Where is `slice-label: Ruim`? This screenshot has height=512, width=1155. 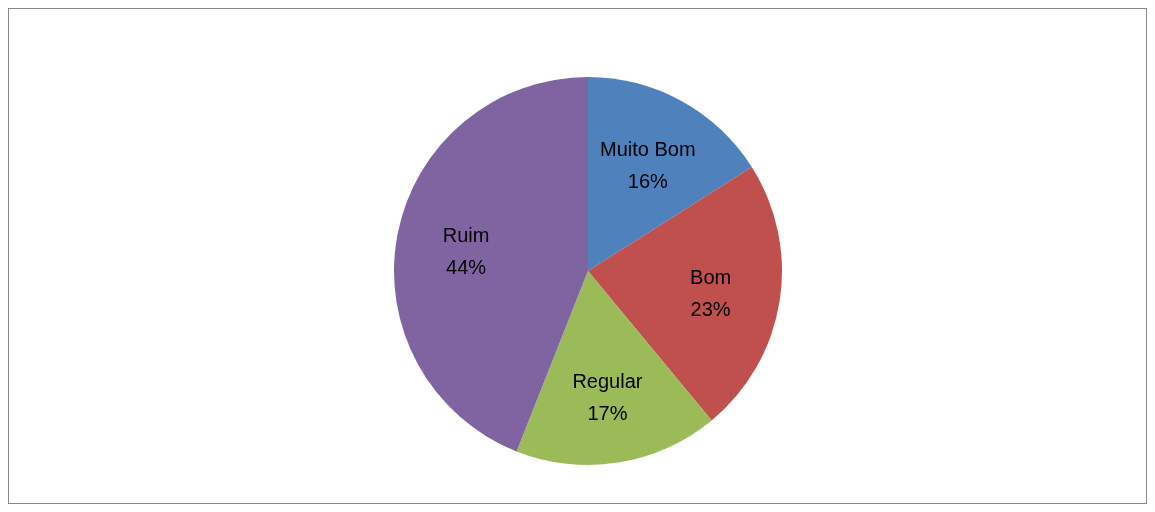
slice-label: Ruim is located at coordinates (466, 234).